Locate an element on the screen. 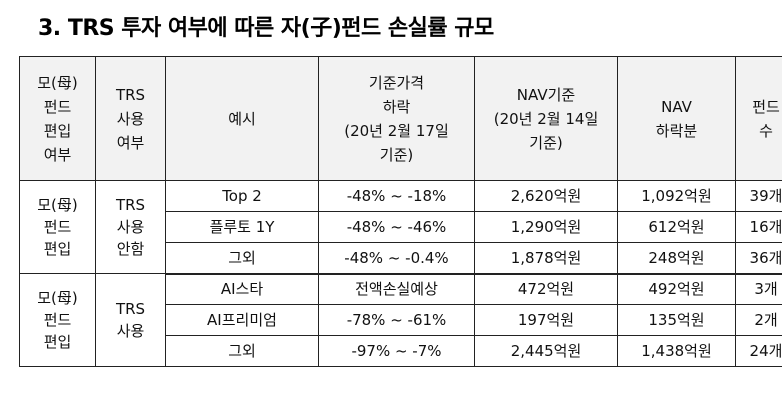 The width and height of the screenshot is (782, 417). fund-count-cell: 16개 is located at coordinates (758, 227).